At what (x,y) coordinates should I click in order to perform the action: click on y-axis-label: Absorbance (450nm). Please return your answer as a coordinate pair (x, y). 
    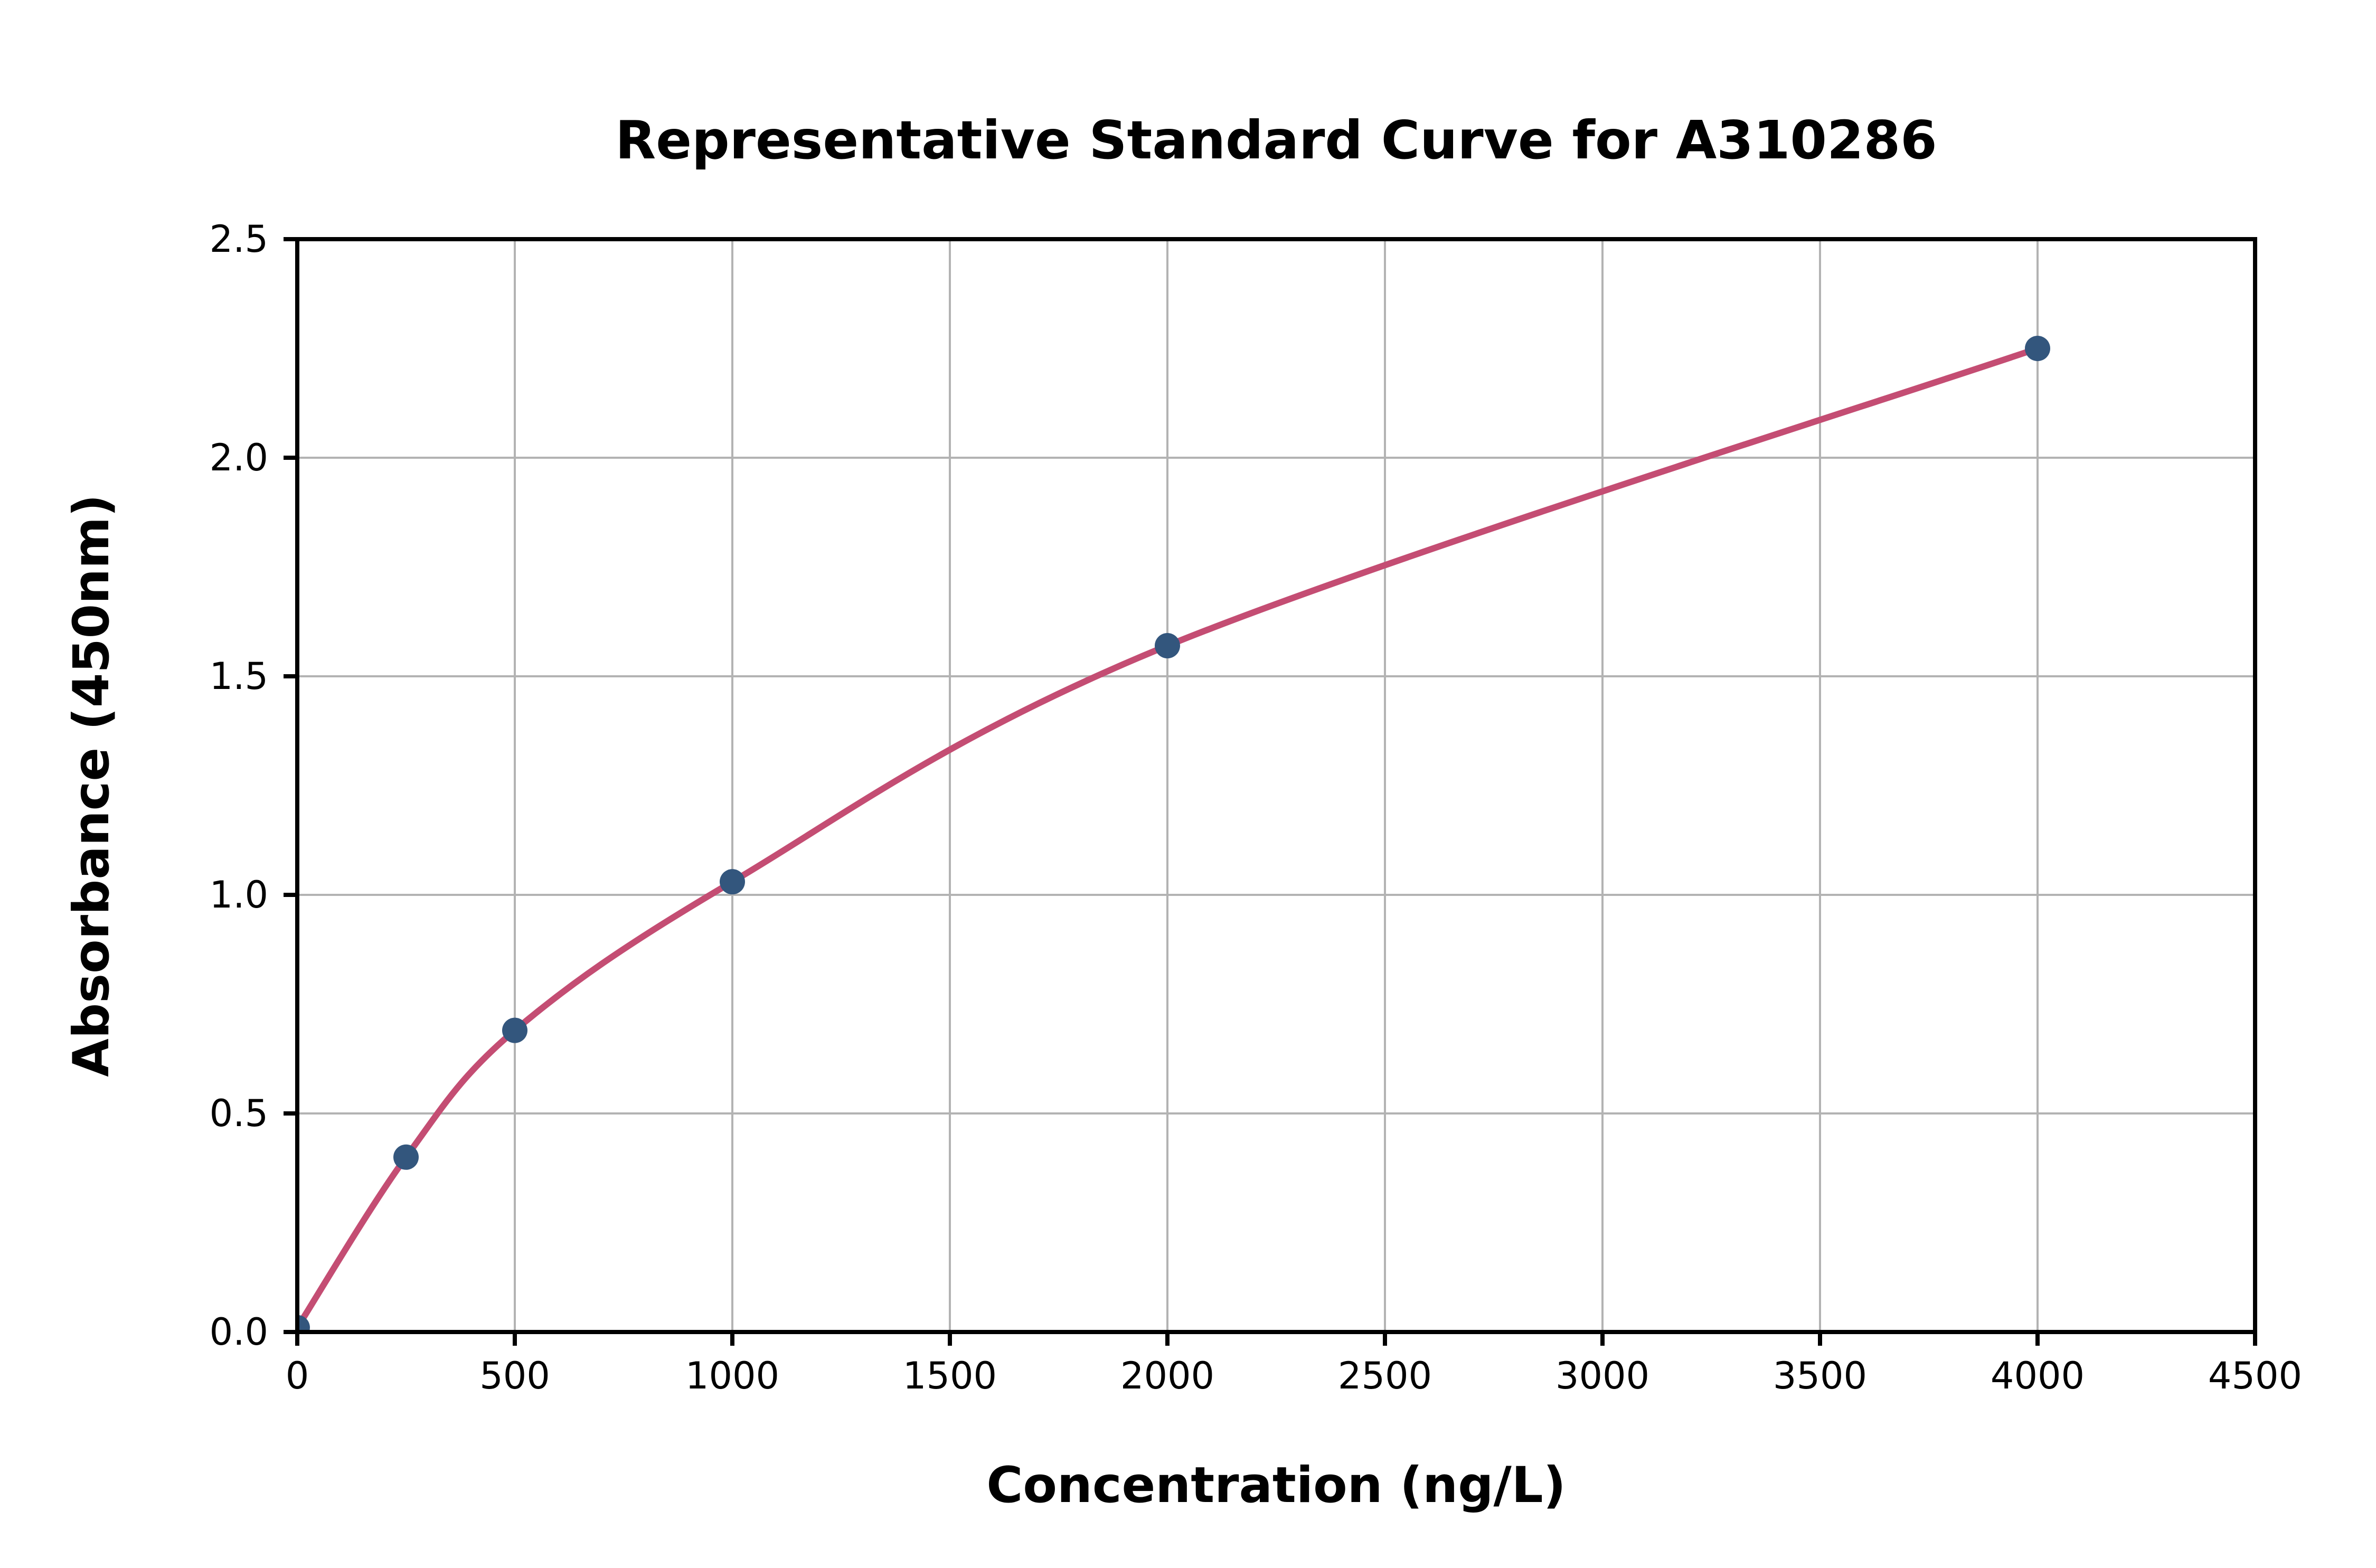
    Looking at the image, I should click on (92, 785).